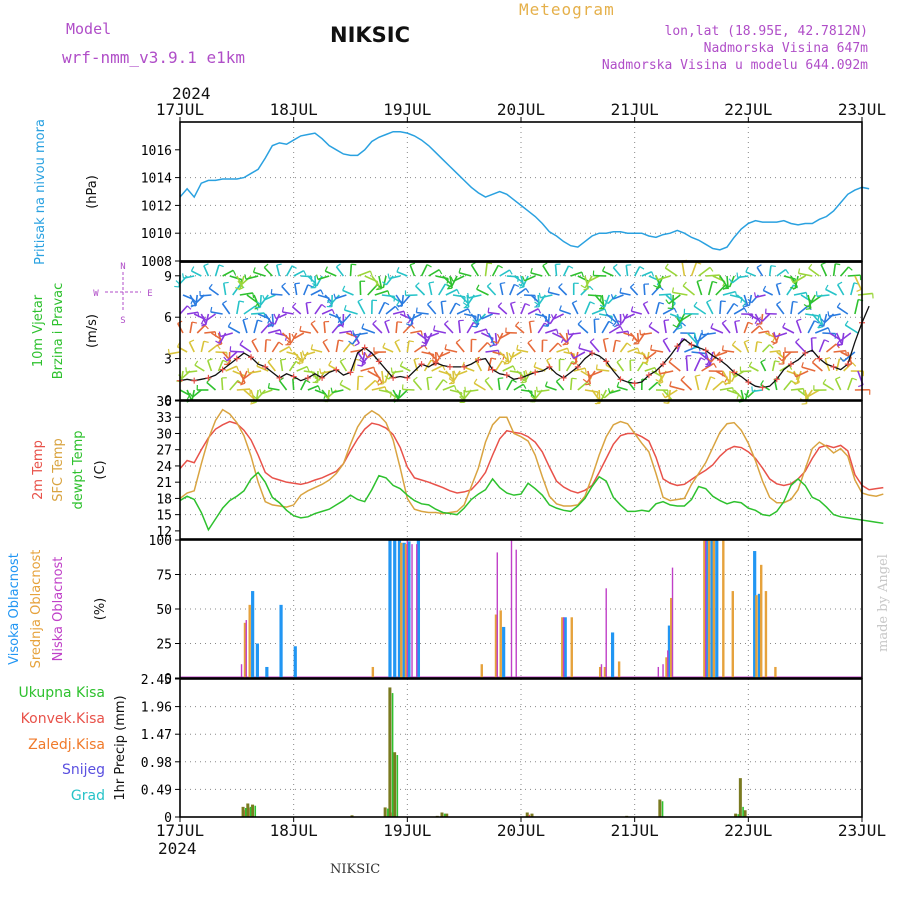 The image size is (900, 900). I want to click on precip-legend-item: Ukupna Kisa, so click(61, 693).